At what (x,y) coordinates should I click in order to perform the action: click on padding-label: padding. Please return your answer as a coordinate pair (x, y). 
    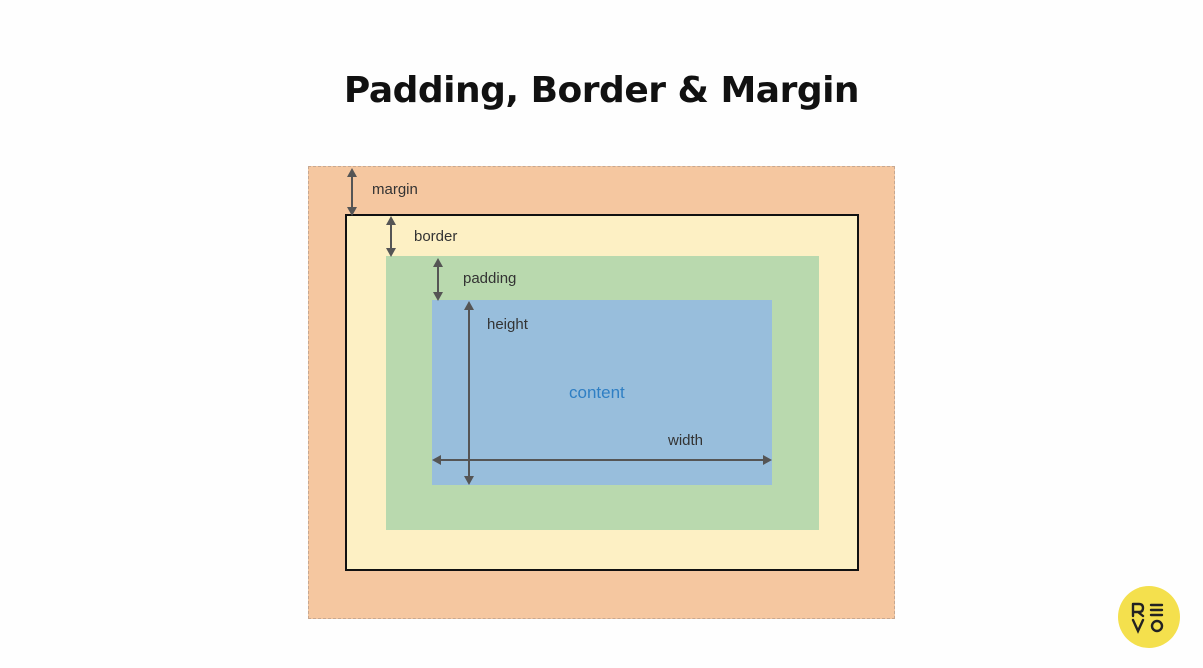
    Looking at the image, I should click on (490, 278).